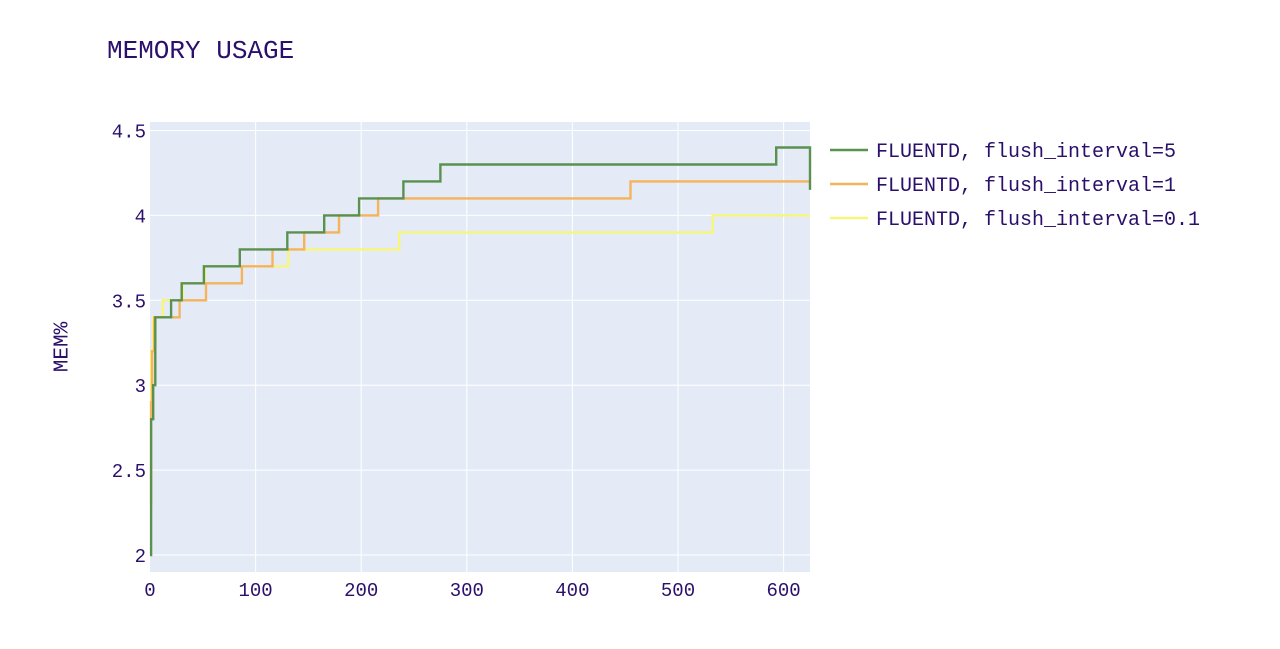 This screenshot has height=649, width=1280. What do you see at coordinates (140, 217) in the screenshot?
I see `y-tick-label: 4` at bounding box center [140, 217].